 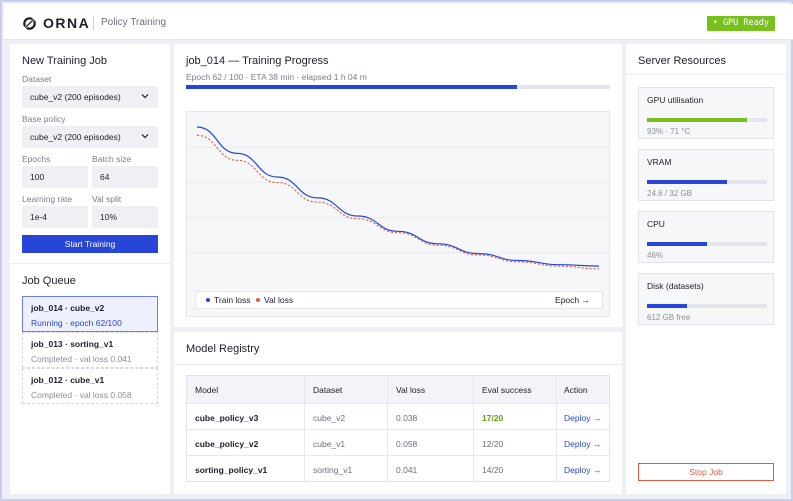 I want to click on col-eval-success: Eval success, so click(x=507, y=390).